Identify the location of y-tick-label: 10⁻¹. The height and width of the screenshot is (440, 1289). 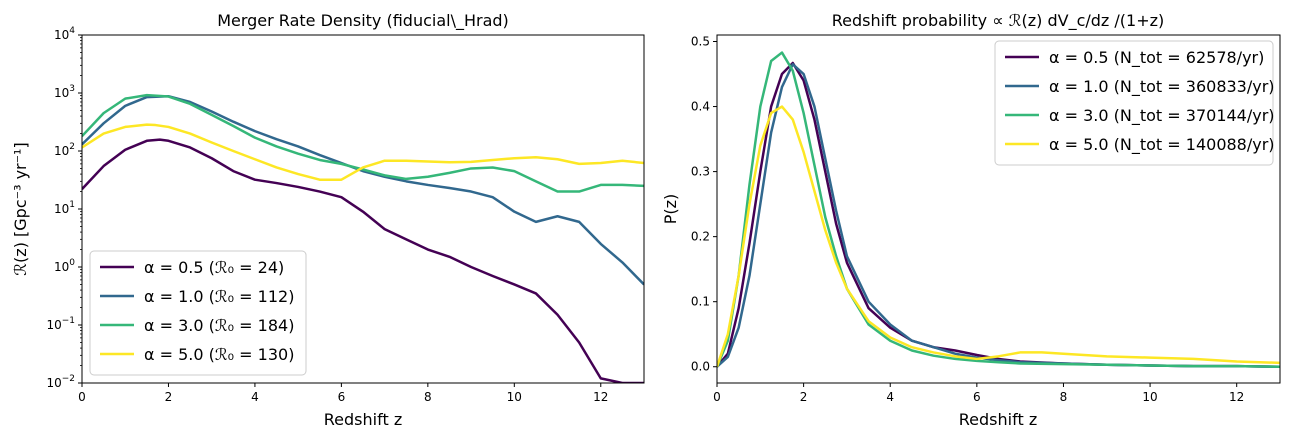
(60, 324).